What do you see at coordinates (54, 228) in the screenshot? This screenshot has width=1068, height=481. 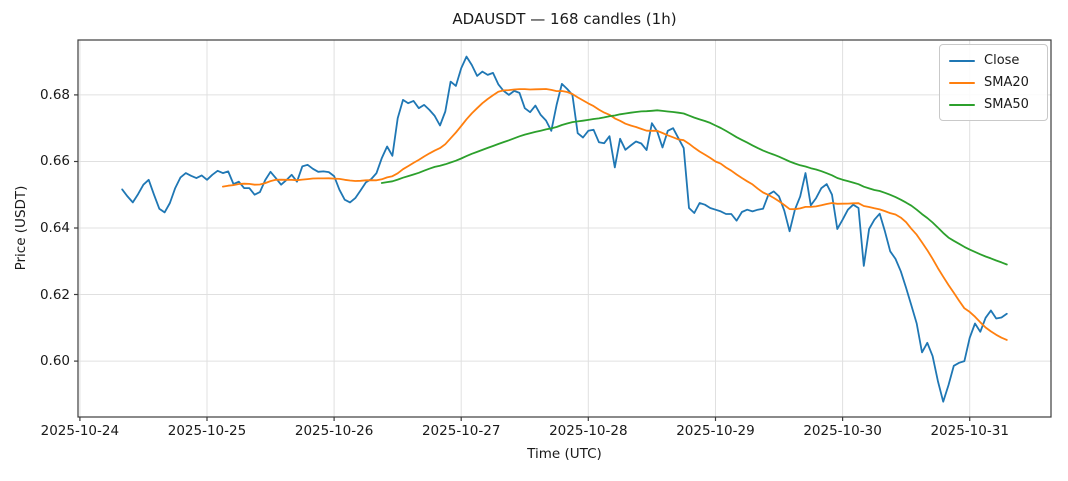 I see `y-tick-label: 0.64` at bounding box center [54, 228].